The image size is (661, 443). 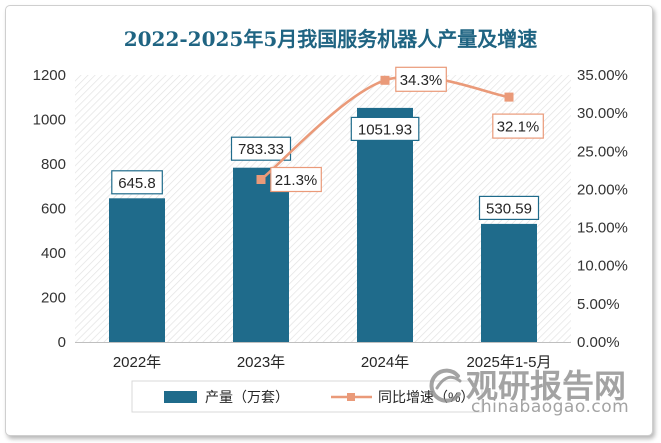 I want to click on bar-data-label-2: 783.33, so click(x=261, y=149).